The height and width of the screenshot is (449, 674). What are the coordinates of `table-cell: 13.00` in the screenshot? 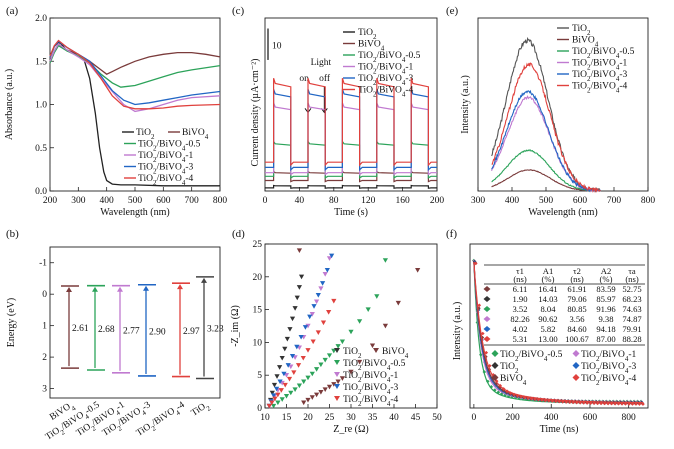 It's located at (547, 339).